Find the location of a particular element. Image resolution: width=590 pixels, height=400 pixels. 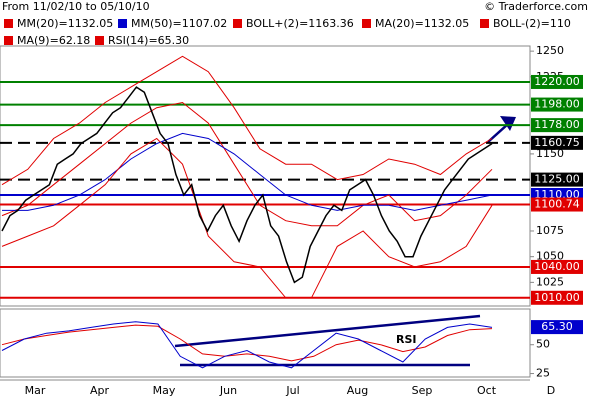

legend-label: MA(9)=62.18 is located at coordinates (53, 40).